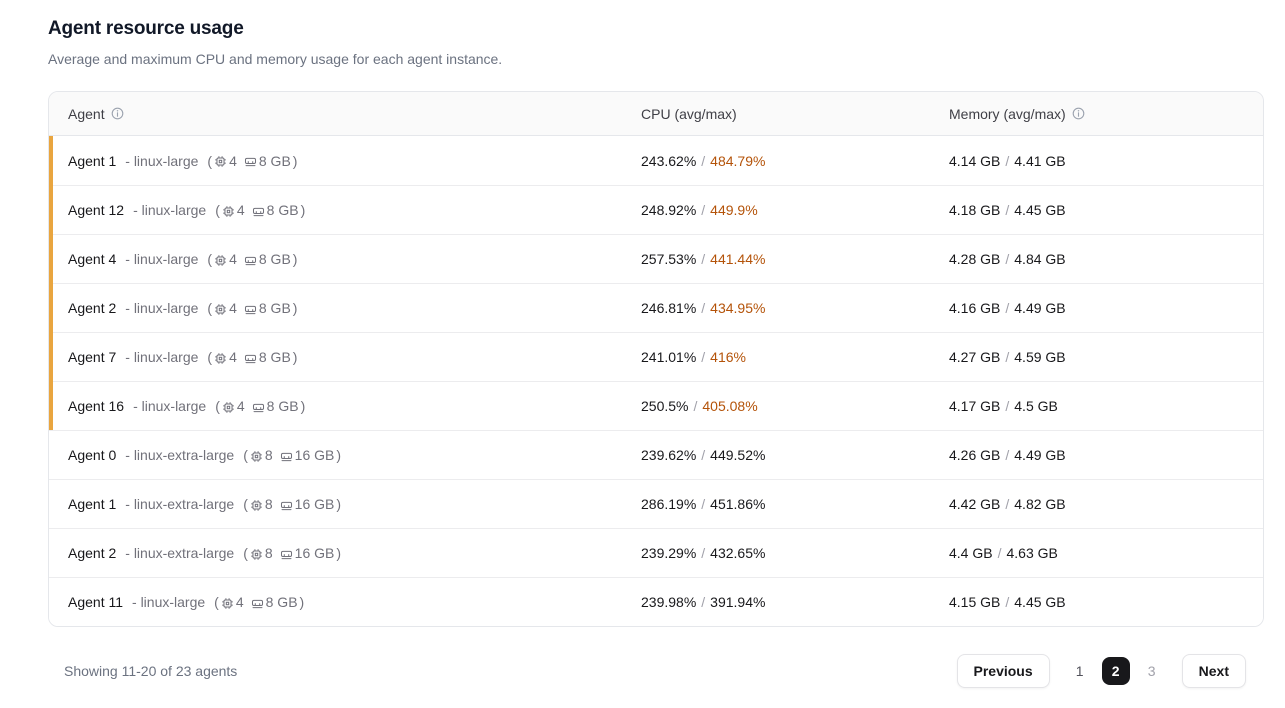 This screenshot has width=1285, height=708. What do you see at coordinates (795, 259) in the screenshot?
I see `cpu-usage-cell: 257.53%/441.44%` at bounding box center [795, 259].